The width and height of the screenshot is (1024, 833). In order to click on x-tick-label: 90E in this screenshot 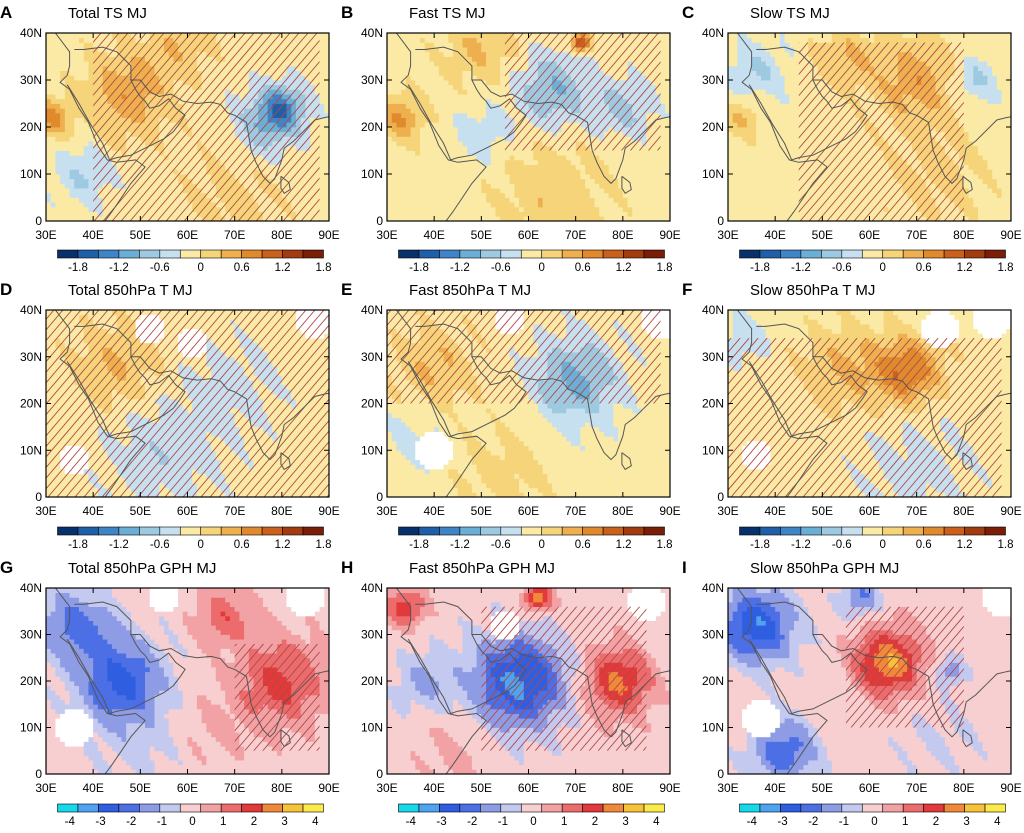, I will do `click(328, 235)`.